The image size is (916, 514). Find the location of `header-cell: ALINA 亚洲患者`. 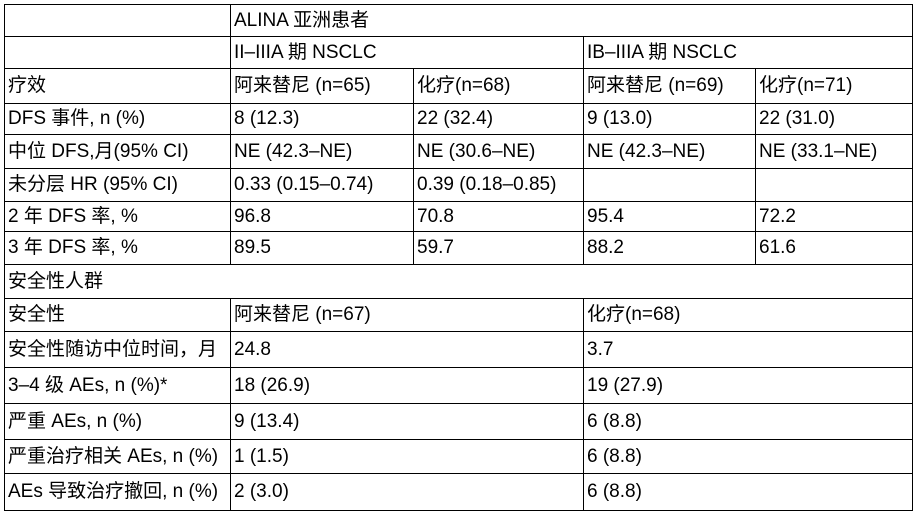

header-cell: ALINA 亚洲患者 is located at coordinates (571, 20).